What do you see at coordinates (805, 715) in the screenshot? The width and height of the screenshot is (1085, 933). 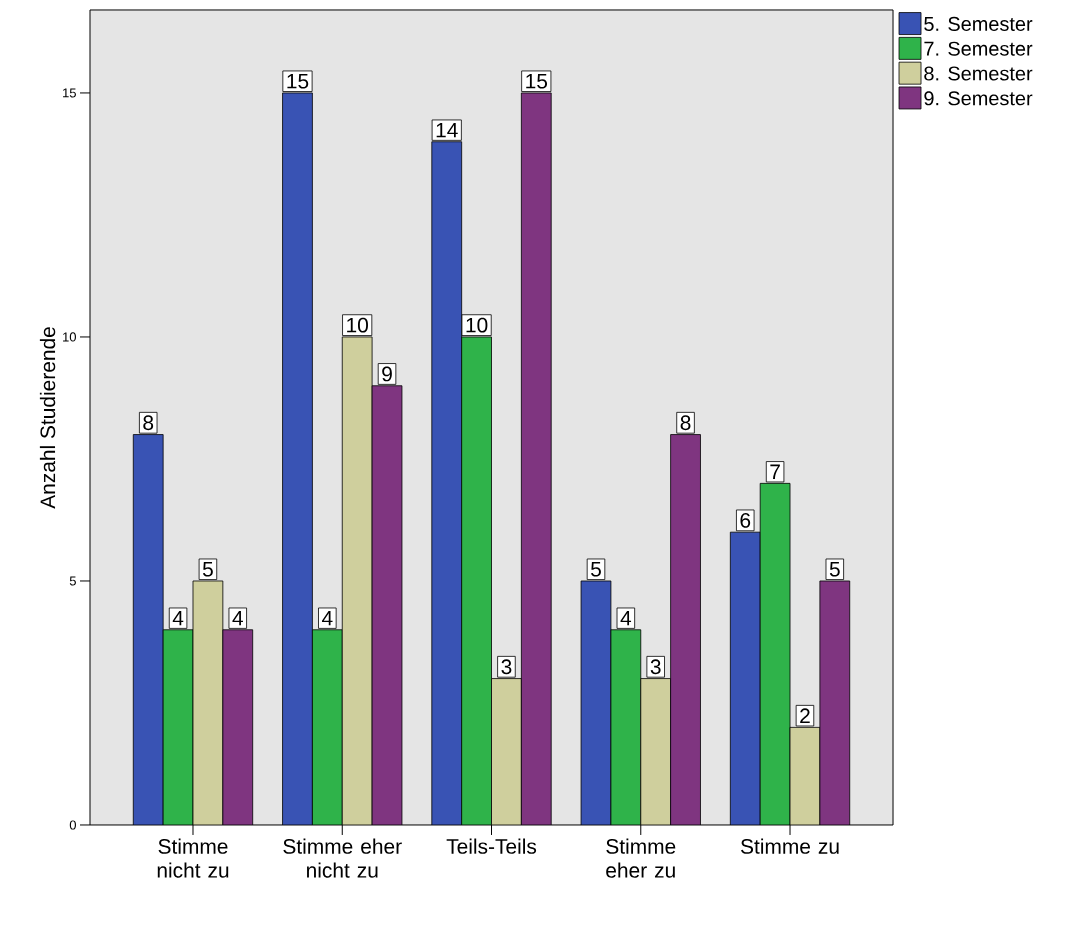 I see `data-label: 2` at bounding box center [805, 715].